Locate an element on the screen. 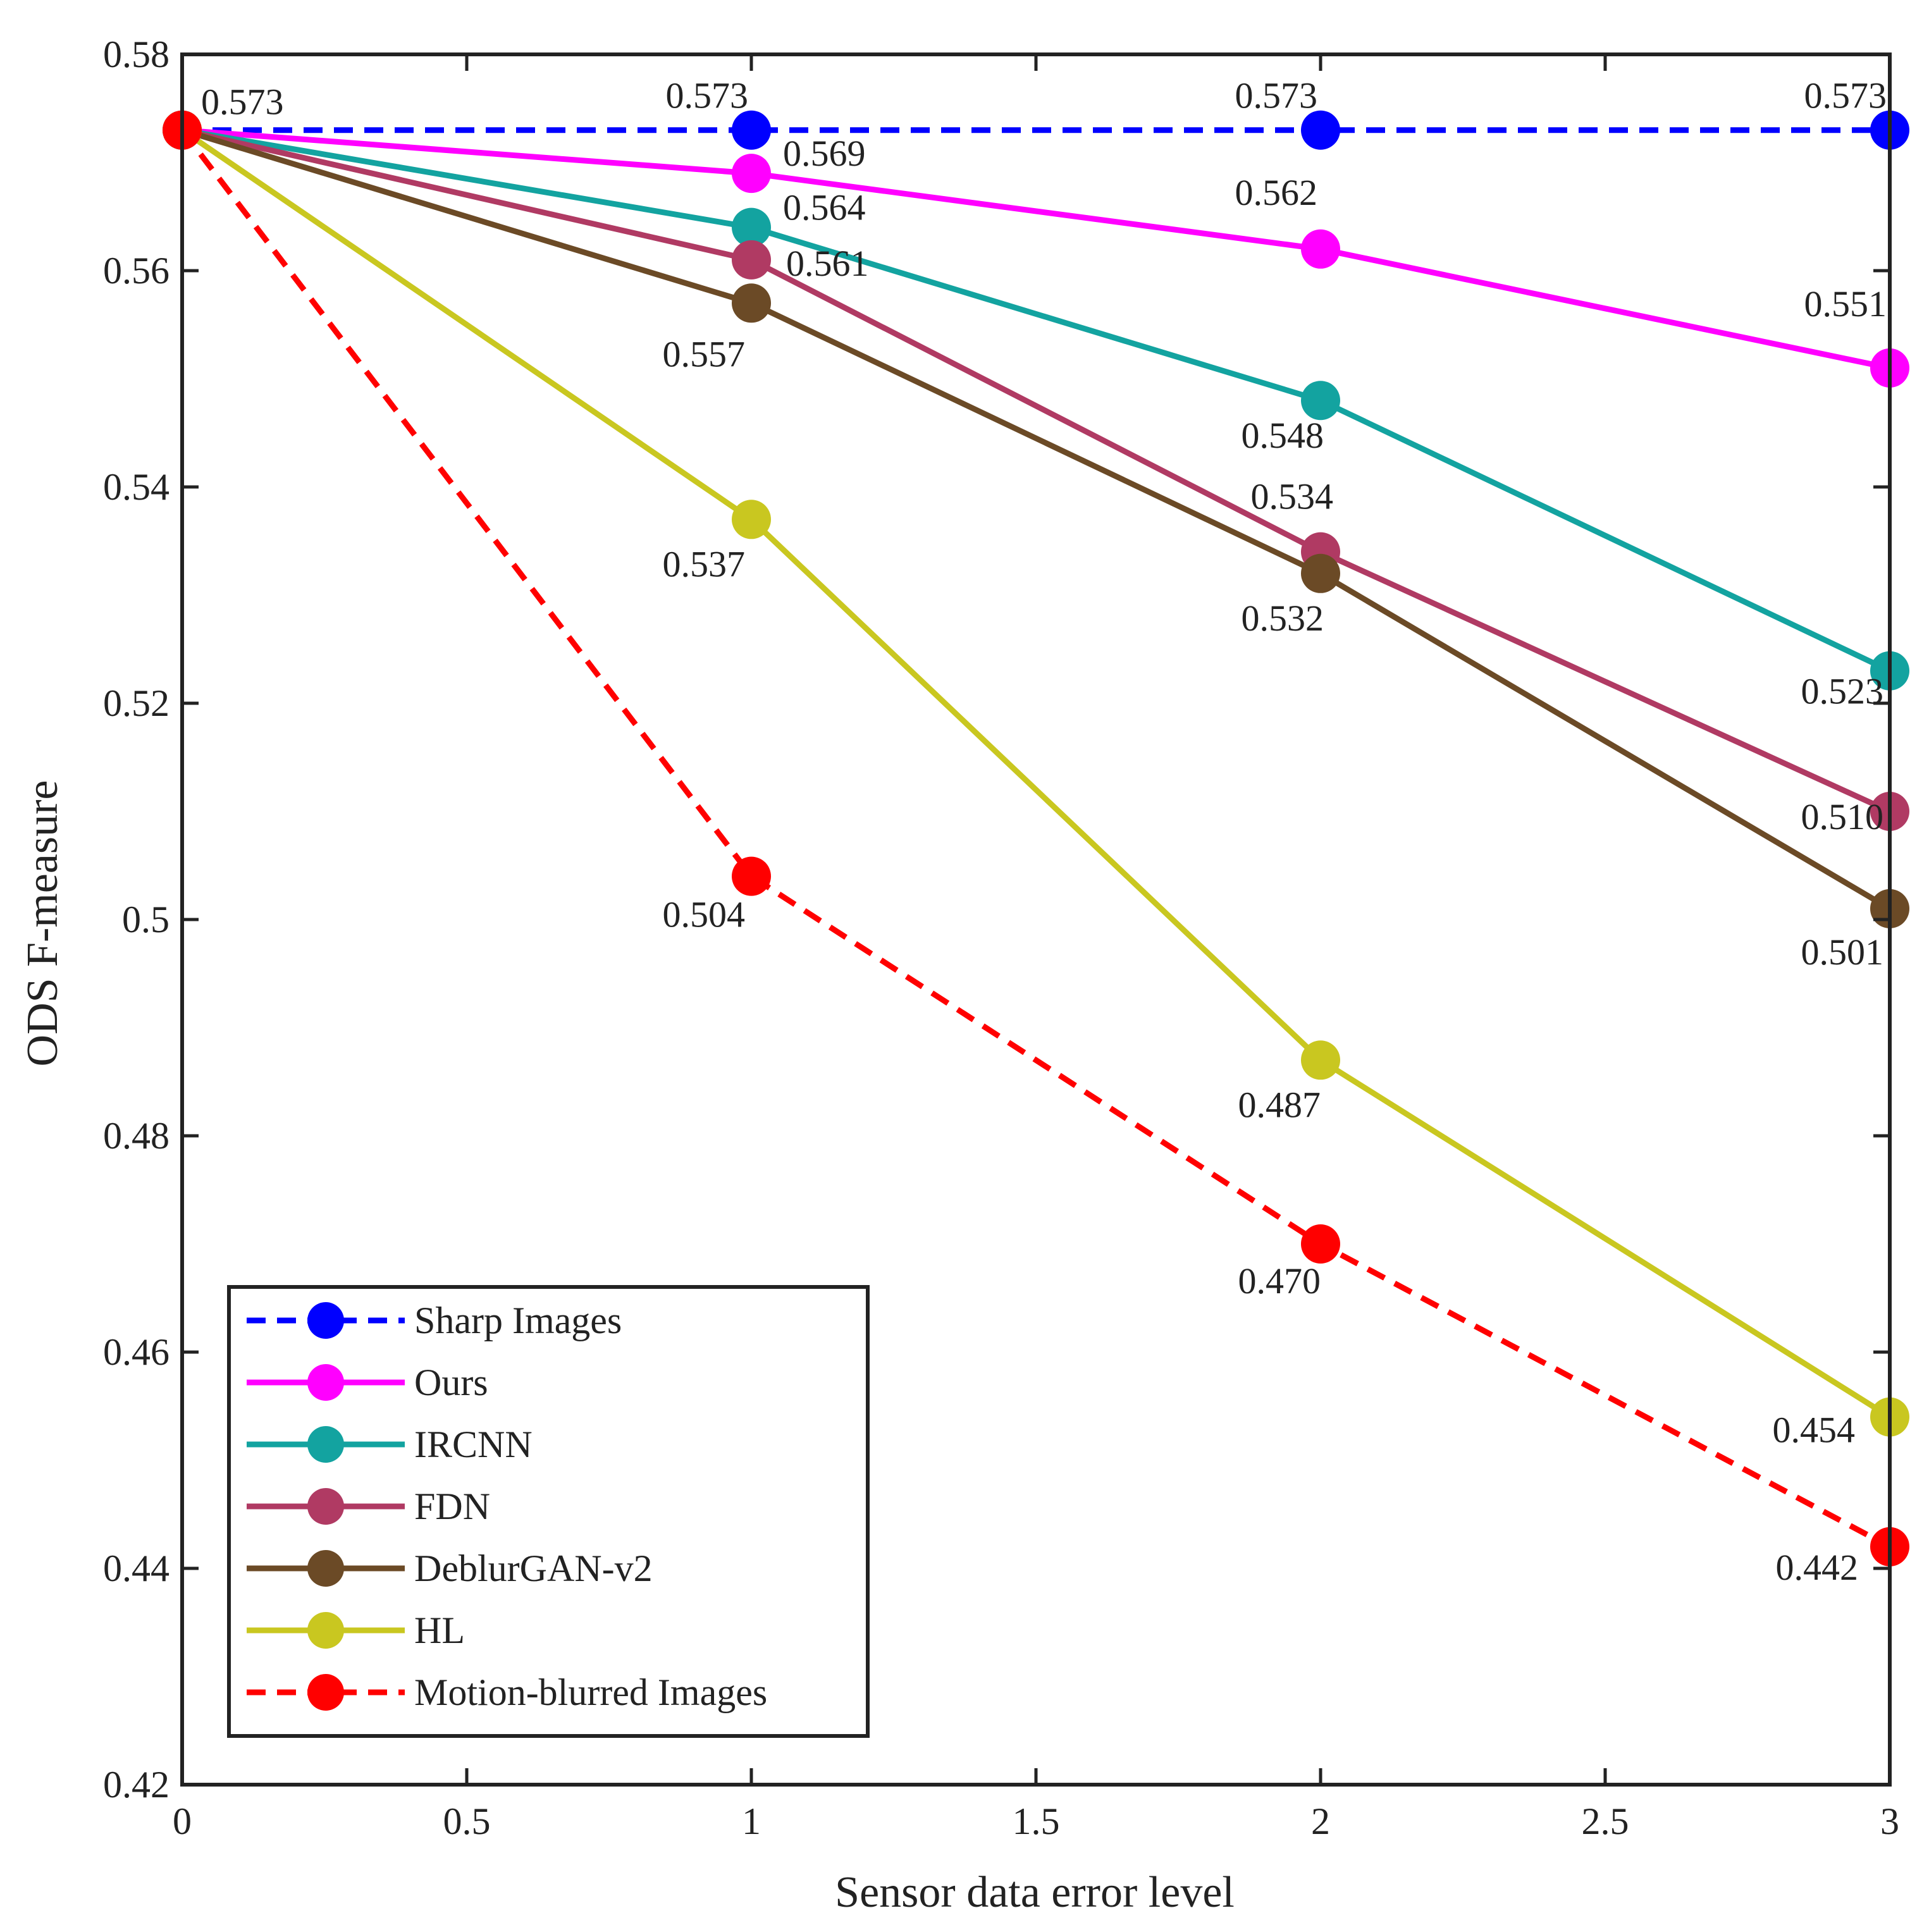 The width and height of the screenshot is (1929, 1932). x-tick-label: 2 is located at coordinates (1320, 1821).